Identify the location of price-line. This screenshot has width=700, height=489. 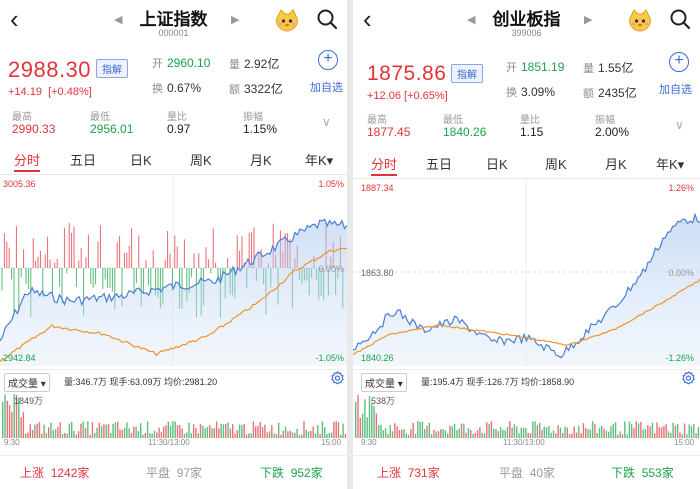
(173, 280).